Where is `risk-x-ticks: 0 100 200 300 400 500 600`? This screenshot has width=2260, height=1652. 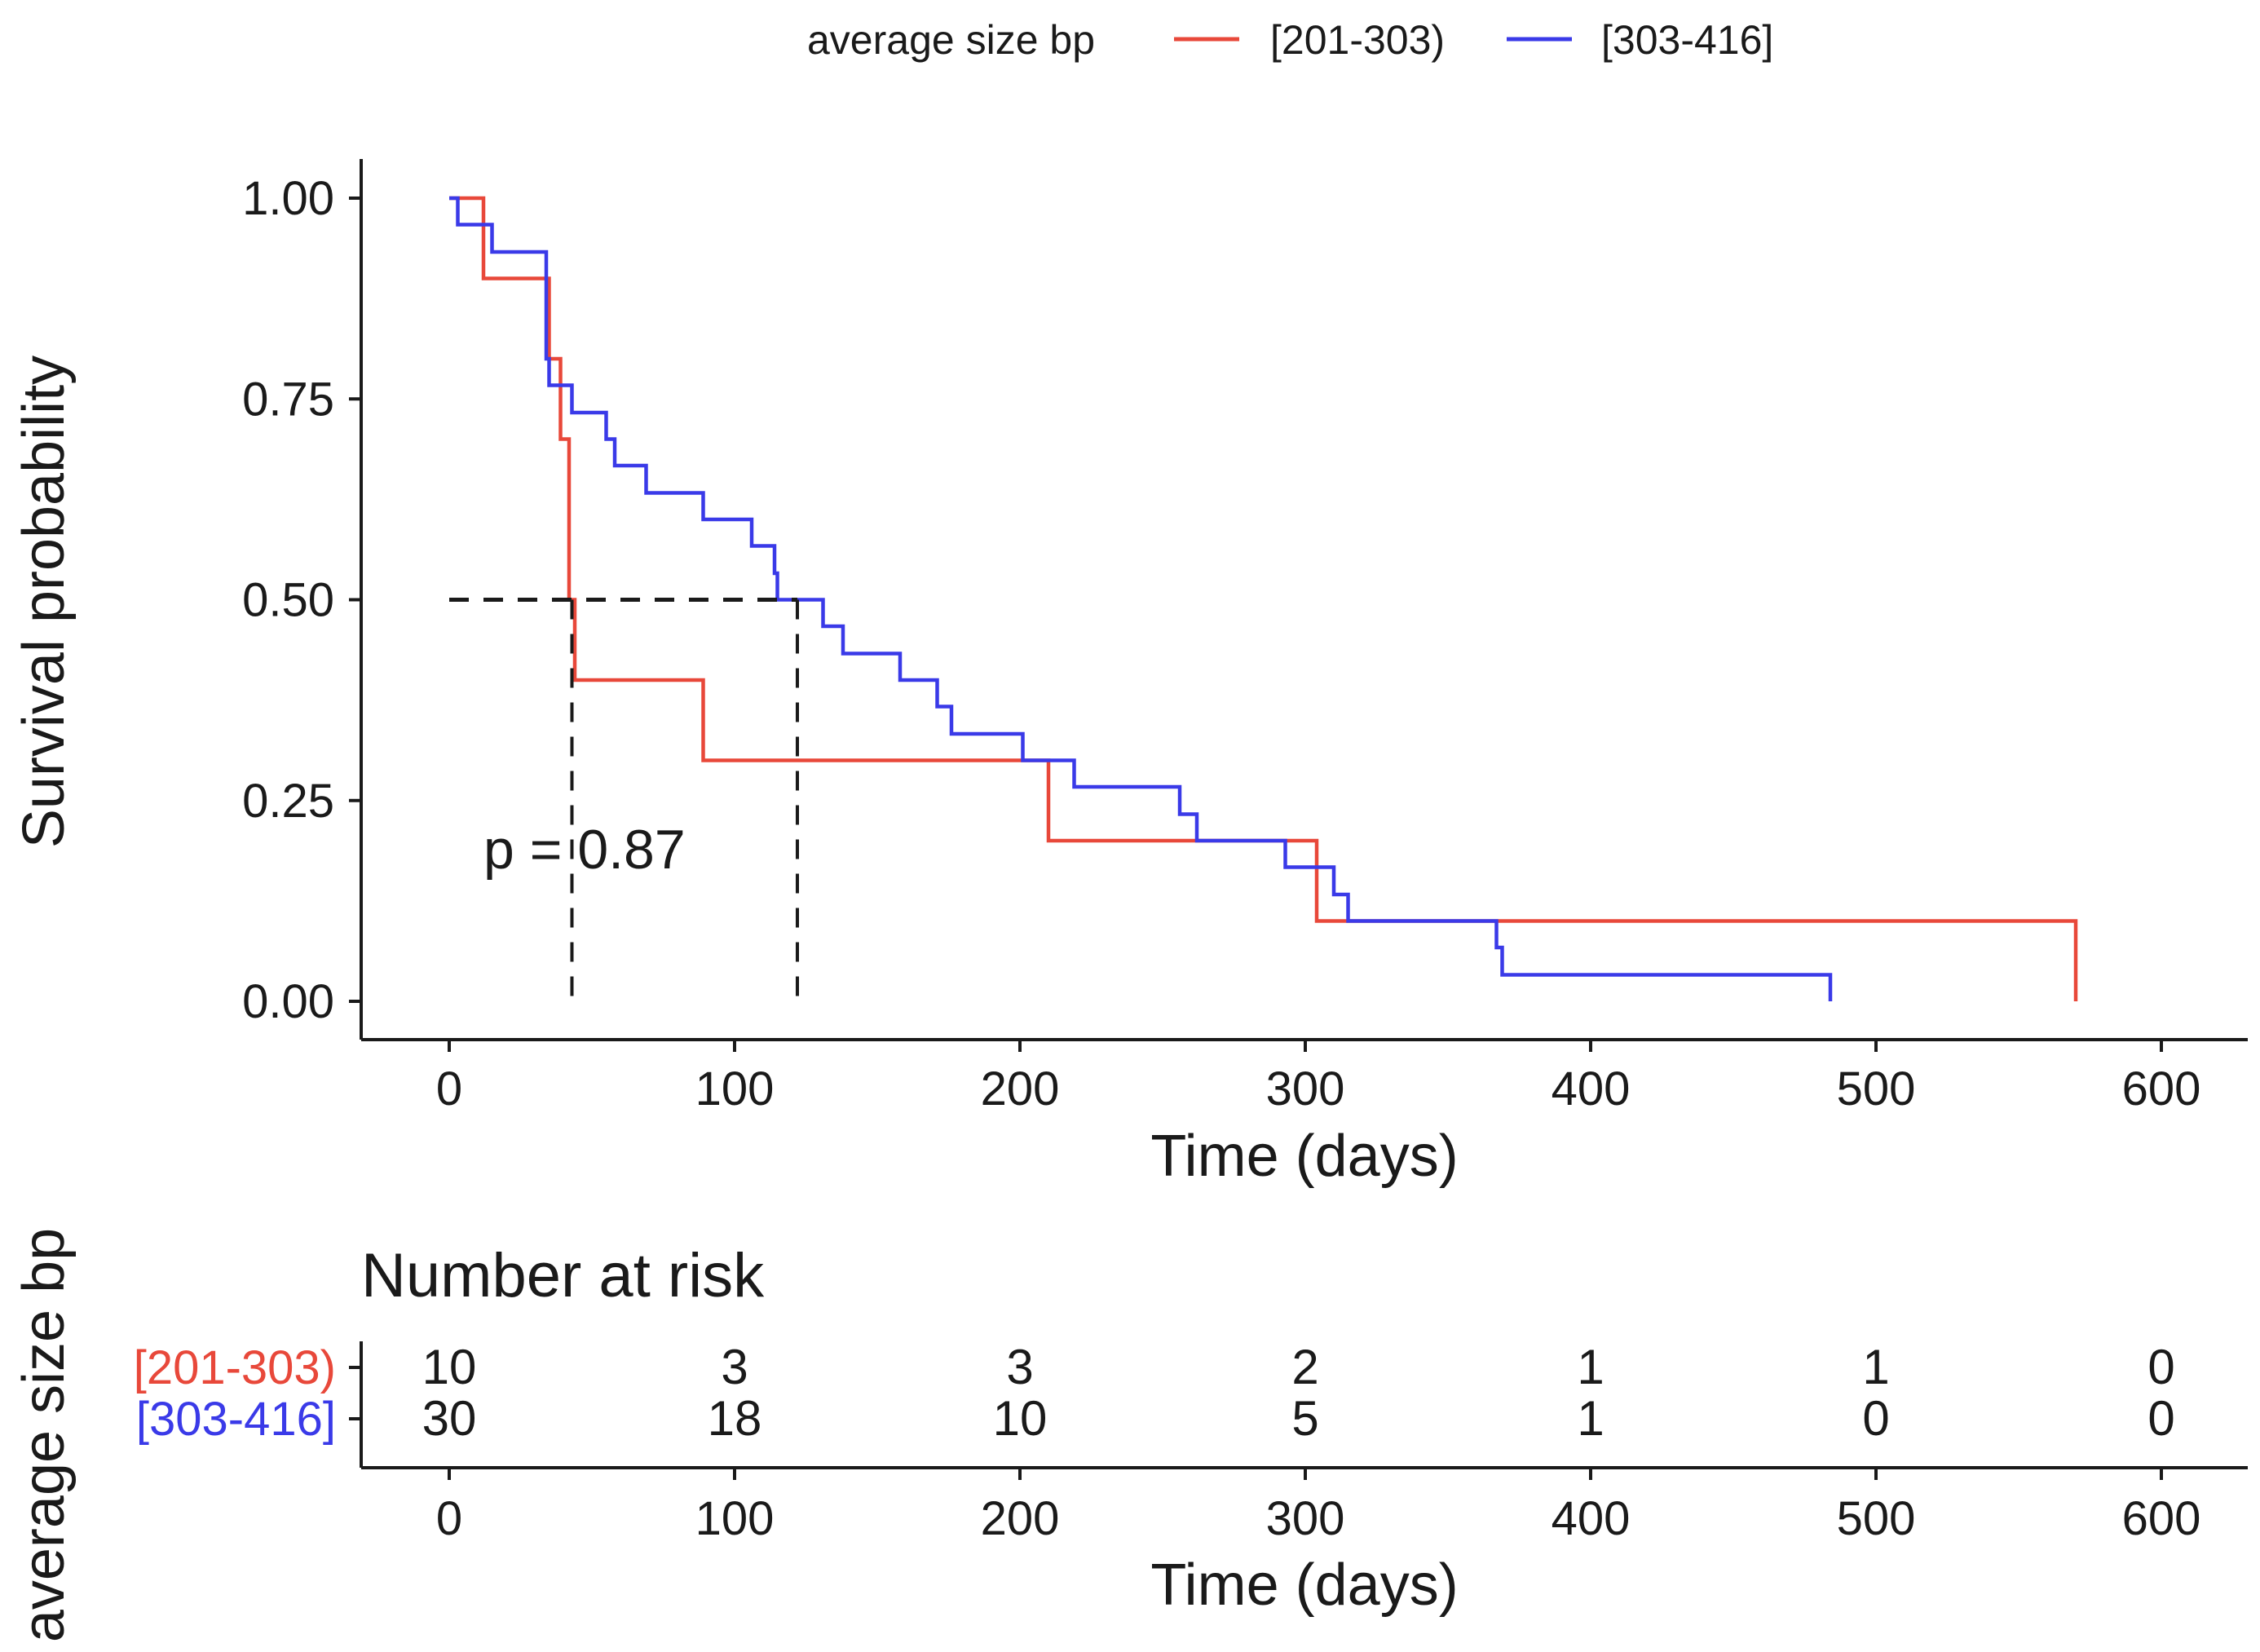 risk-x-ticks: 0 100 200 300 400 500 600 is located at coordinates (1318, 1507).